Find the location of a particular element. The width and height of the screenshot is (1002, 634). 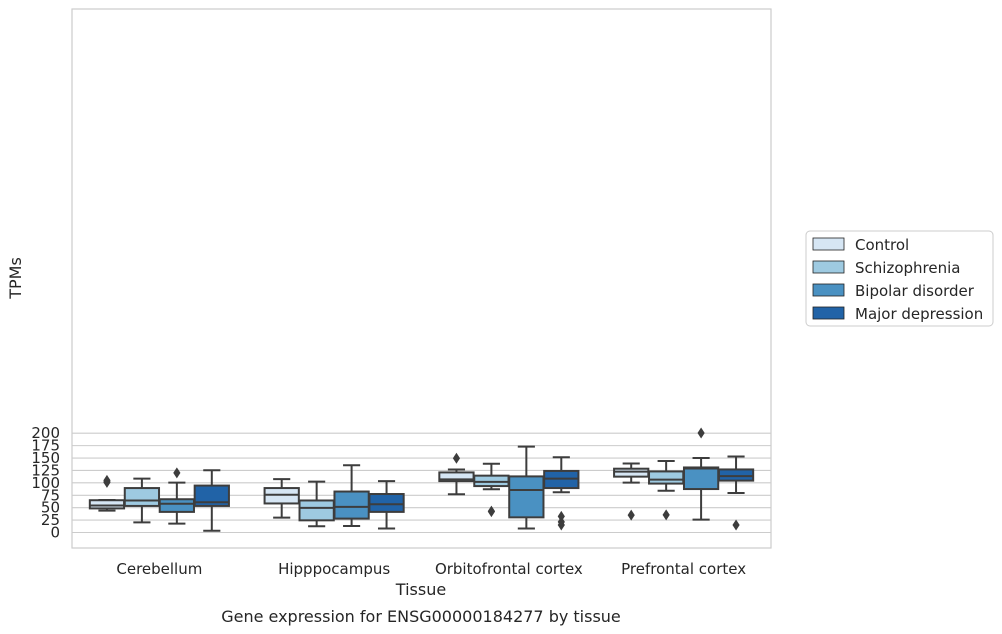

legend-swatch-bipolar-disorder is located at coordinates (828, 290).